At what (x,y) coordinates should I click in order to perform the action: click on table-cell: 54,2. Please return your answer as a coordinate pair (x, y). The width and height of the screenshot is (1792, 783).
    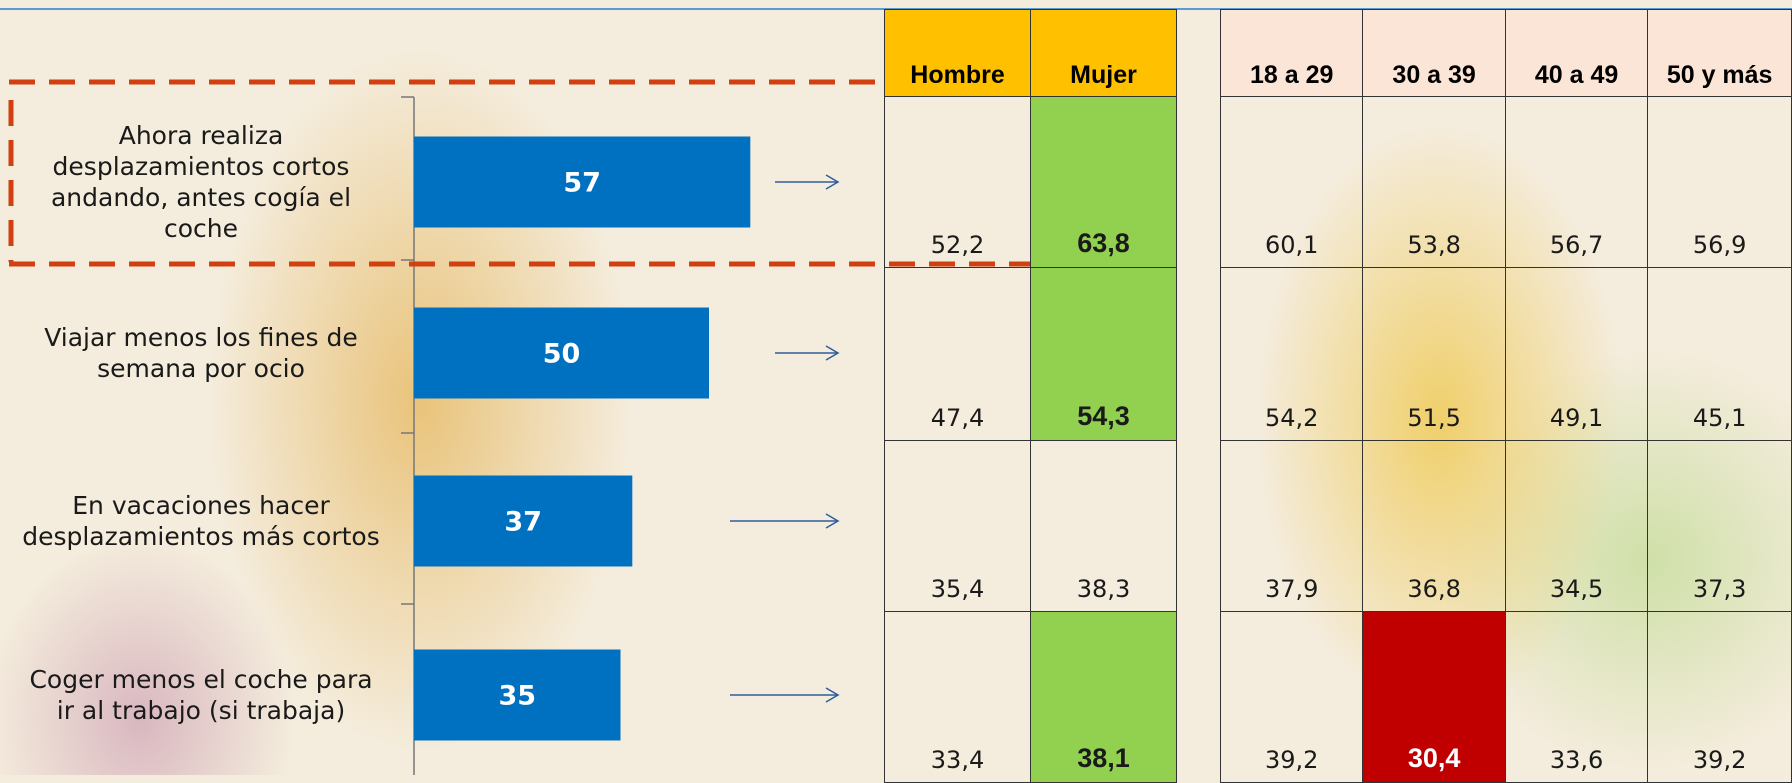
    Looking at the image, I should click on (1291, 354).